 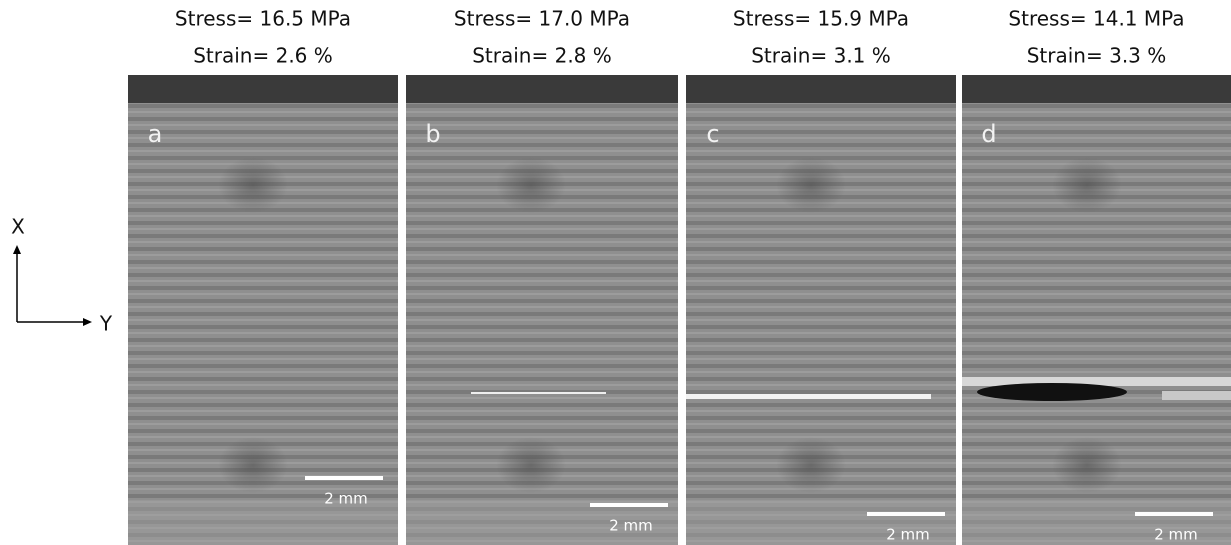 I want to click on x-axis-label: X, so click(x=18, y=227).